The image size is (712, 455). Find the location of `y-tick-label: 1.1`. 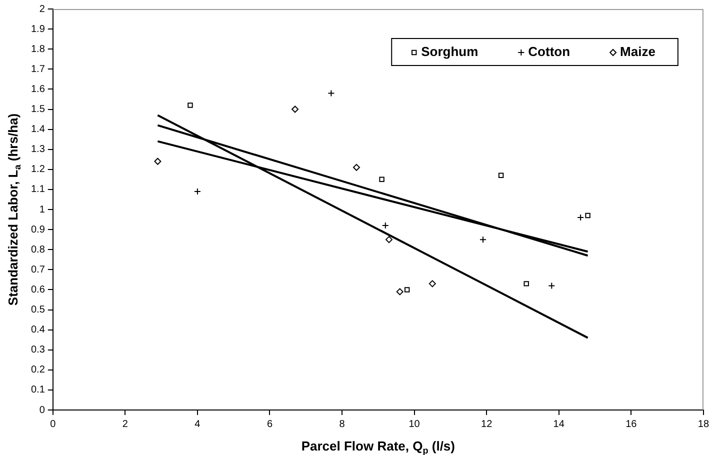

y-tick-label: 1.1 is located at coordinates (38, 190).